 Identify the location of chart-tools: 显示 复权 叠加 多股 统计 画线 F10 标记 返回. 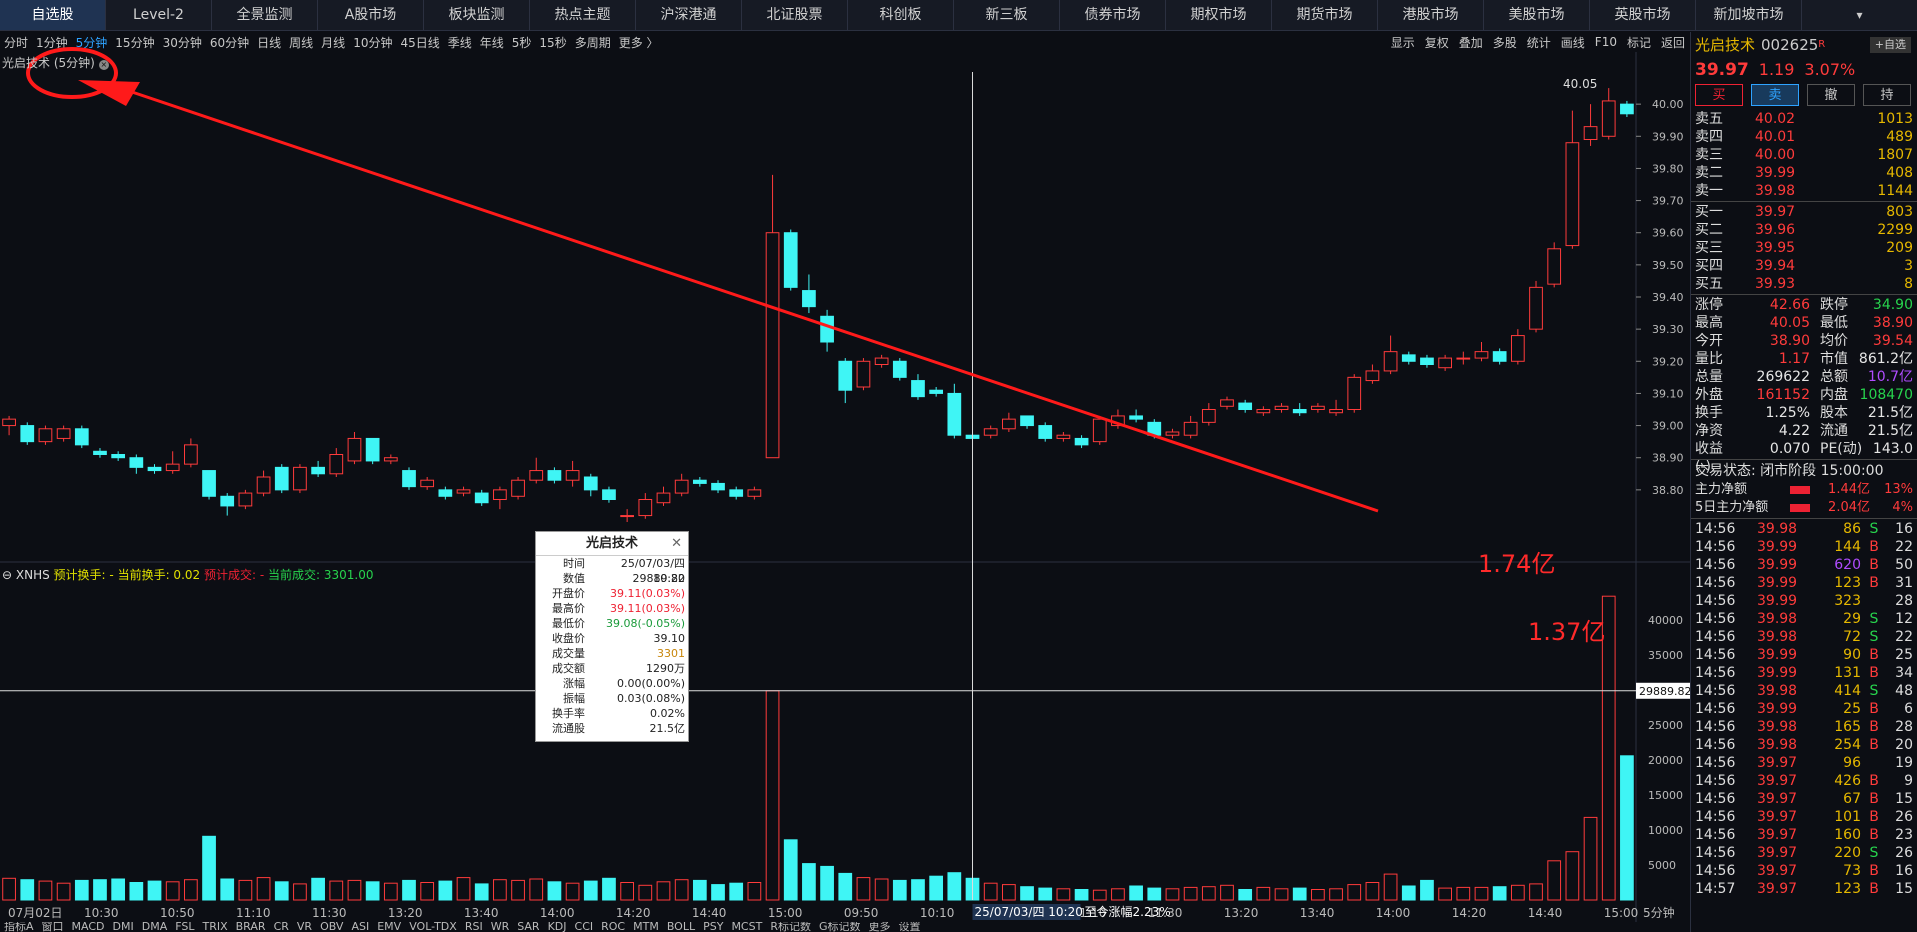
(1538, 42).